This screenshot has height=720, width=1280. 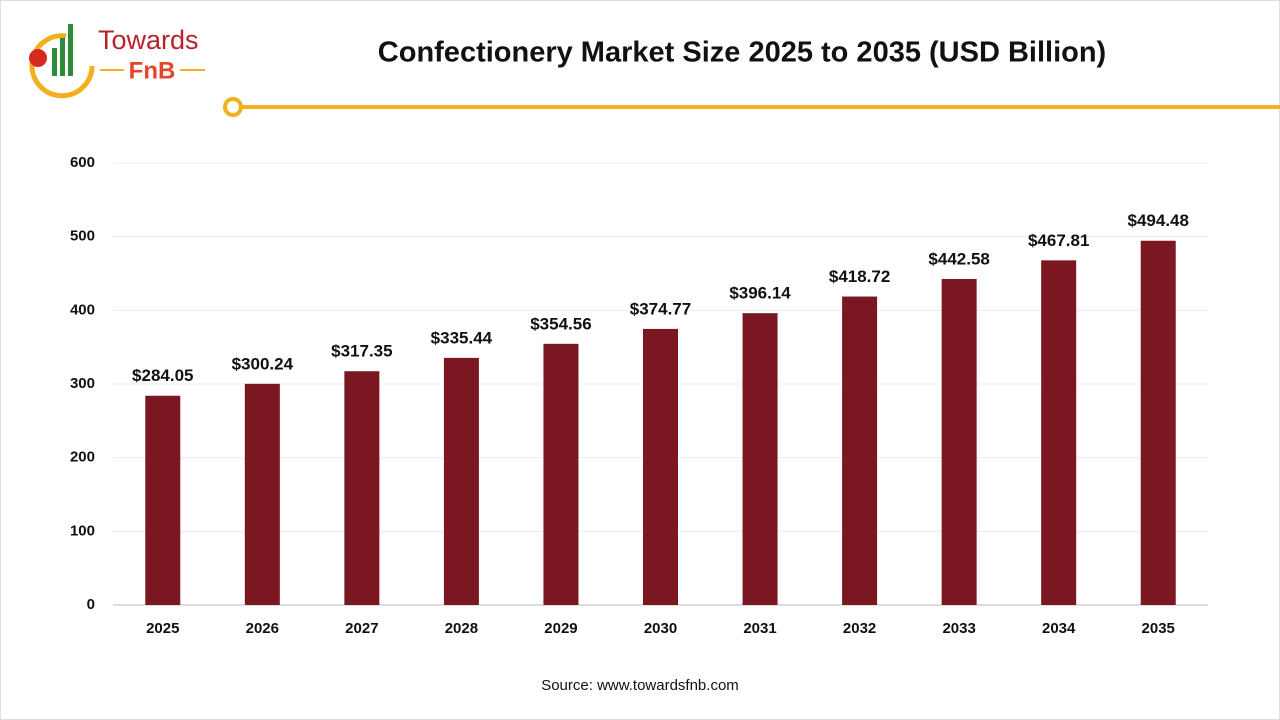 I want to click on value-label: $442.58, so click(x=958, y=258).